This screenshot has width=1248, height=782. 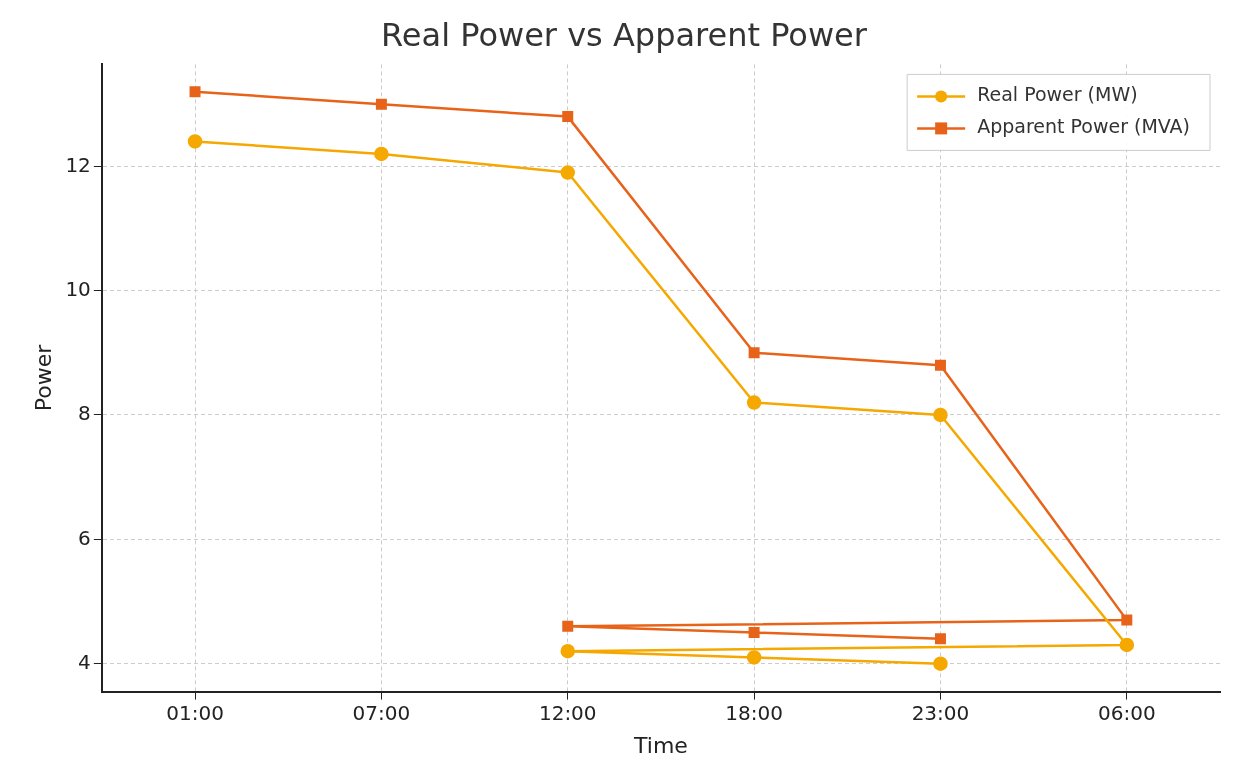 What do you see at coordinates (754, 712) in the screenshot?
I see `x-tick-label: 18:00` at bounding box center [754, 712].